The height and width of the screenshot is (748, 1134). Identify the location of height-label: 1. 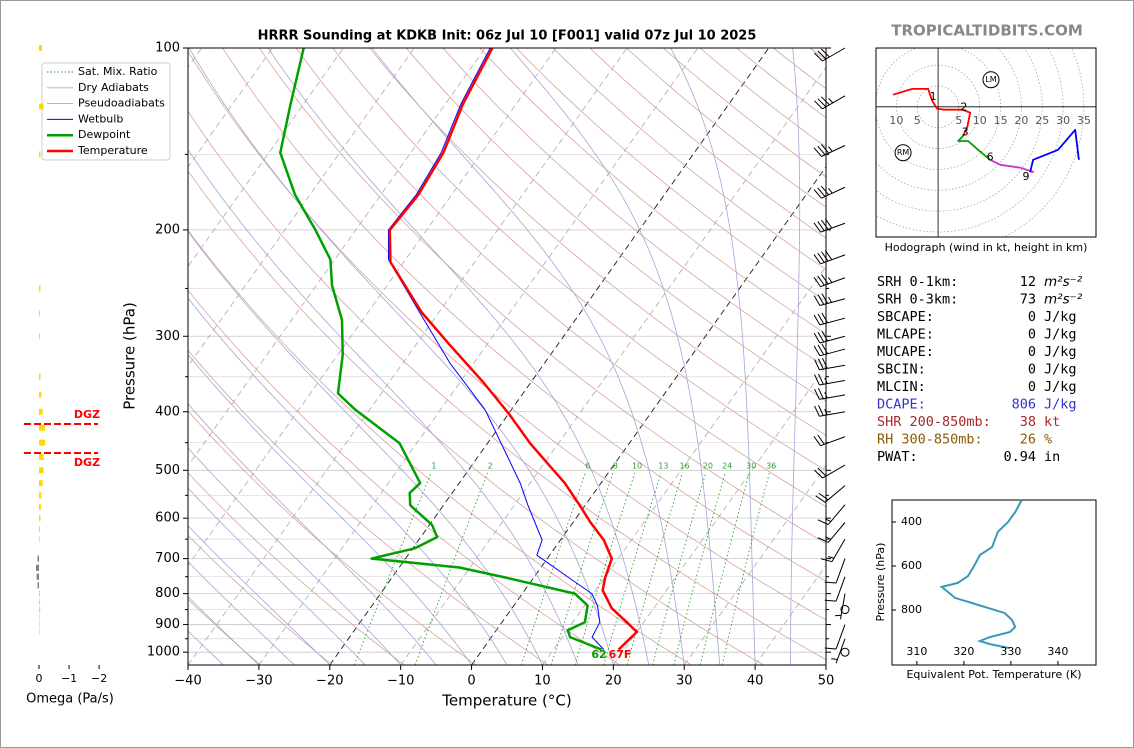
(933, 96).